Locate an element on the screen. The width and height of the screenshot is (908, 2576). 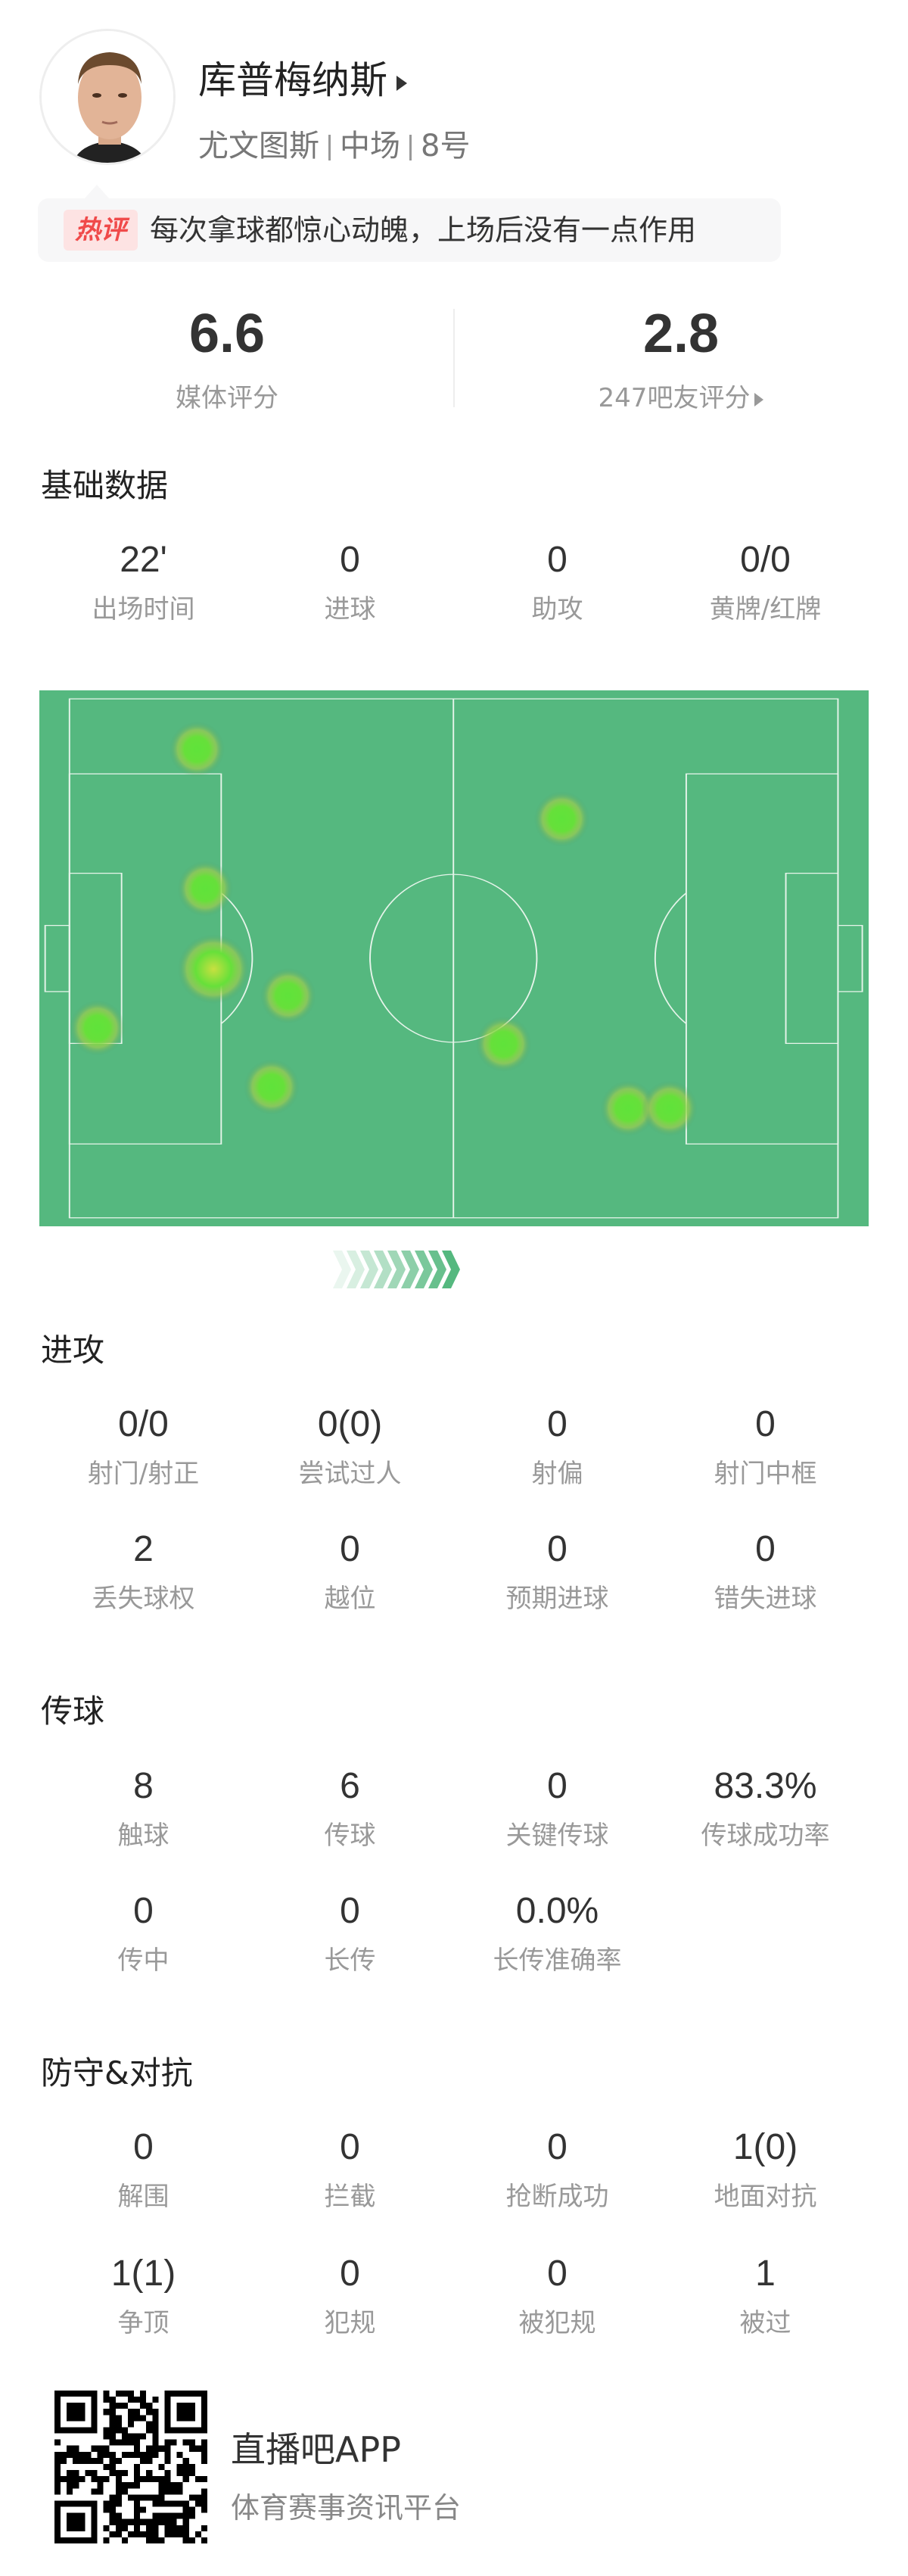
section-title-attack: 进攻 is located at coordinates (73, 1350).